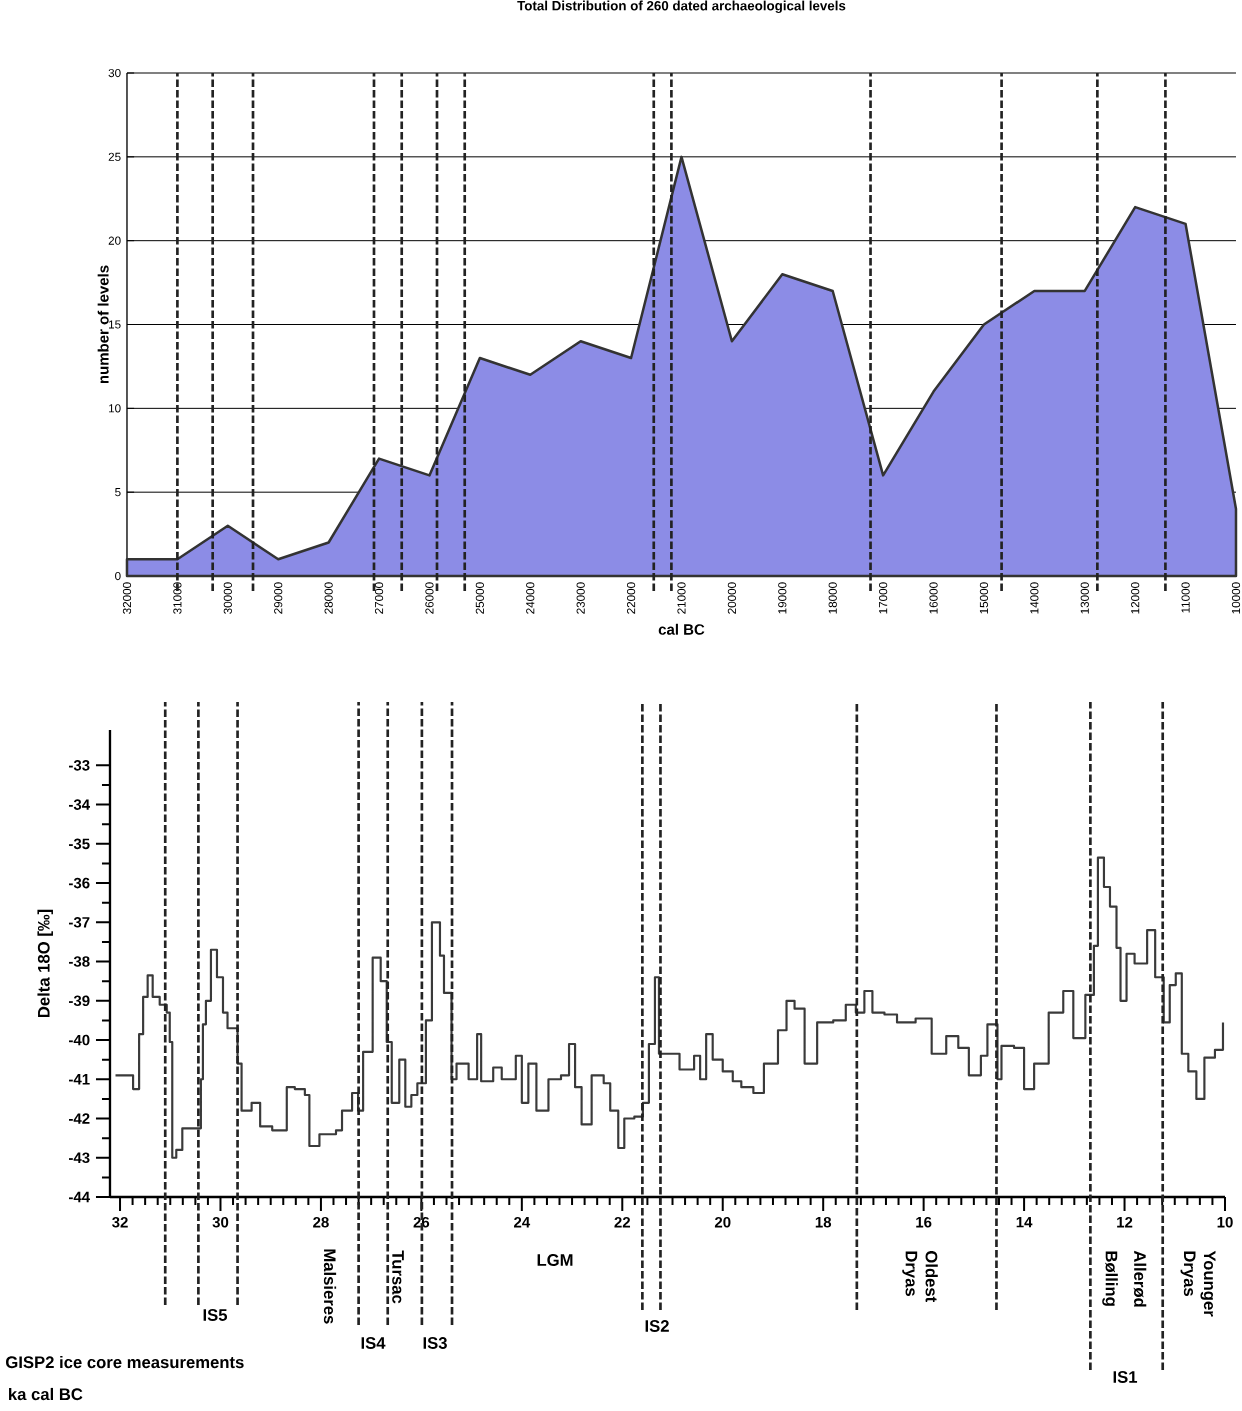 Image resolution: width=1242 pixels, height=1411 pixels. What do you see at coordinates (120, 1222) in the screenshot?
I see `x-tick-label: 32` at bounding box center [120, 1222].